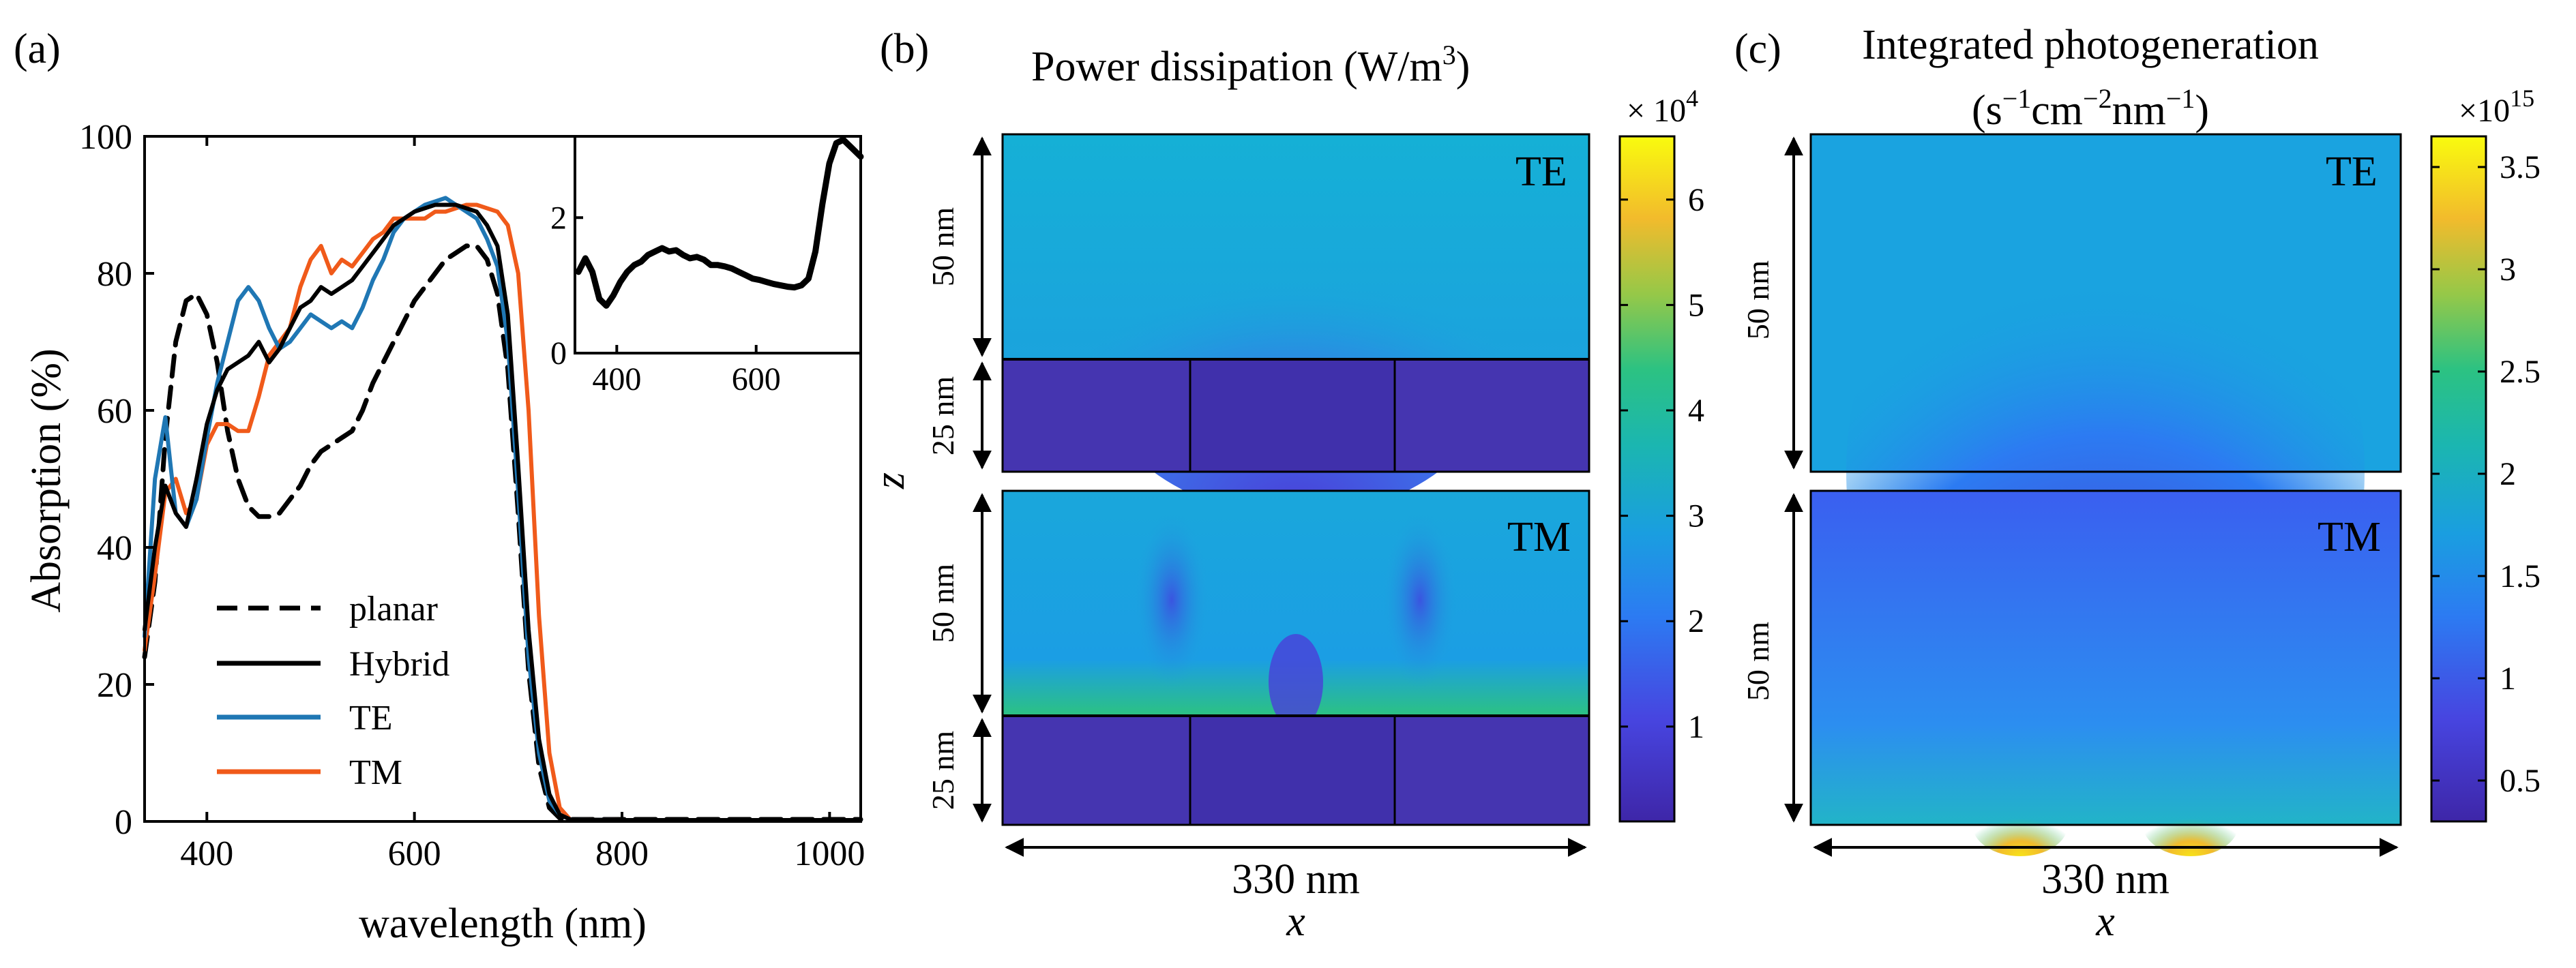  What do you see at coordinates (1292, 415) in the screenshot?
I see `te-grating-bar` at bounding box center [1292, 415].